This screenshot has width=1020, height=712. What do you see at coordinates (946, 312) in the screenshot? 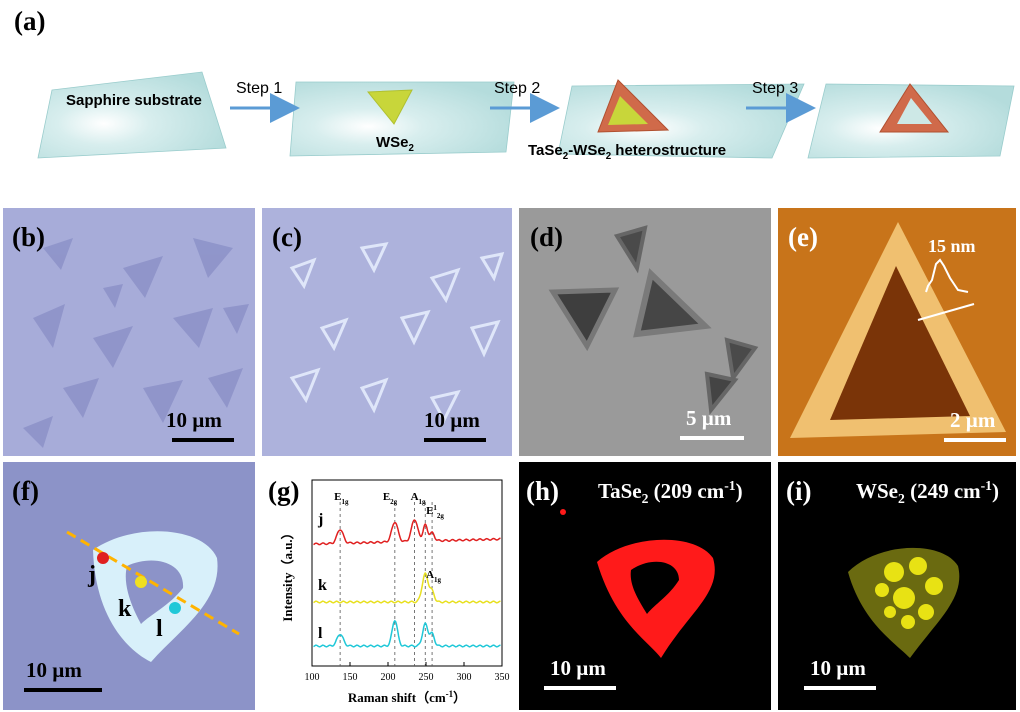
I see `profile-cut-line` at bounding box center [946, 312].